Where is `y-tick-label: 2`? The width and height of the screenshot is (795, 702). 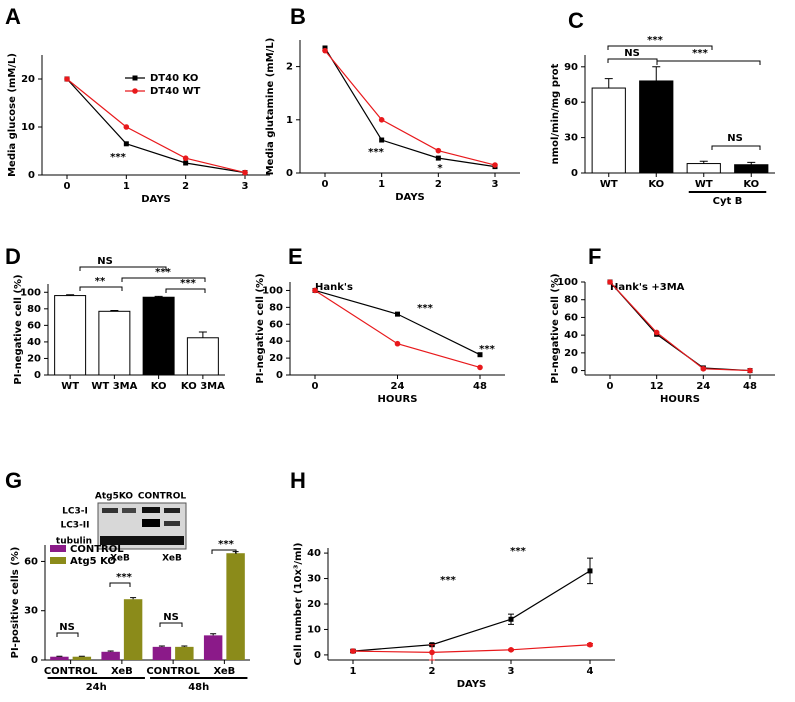 y-tick-label: 2 is located at coordinates (289, 67).